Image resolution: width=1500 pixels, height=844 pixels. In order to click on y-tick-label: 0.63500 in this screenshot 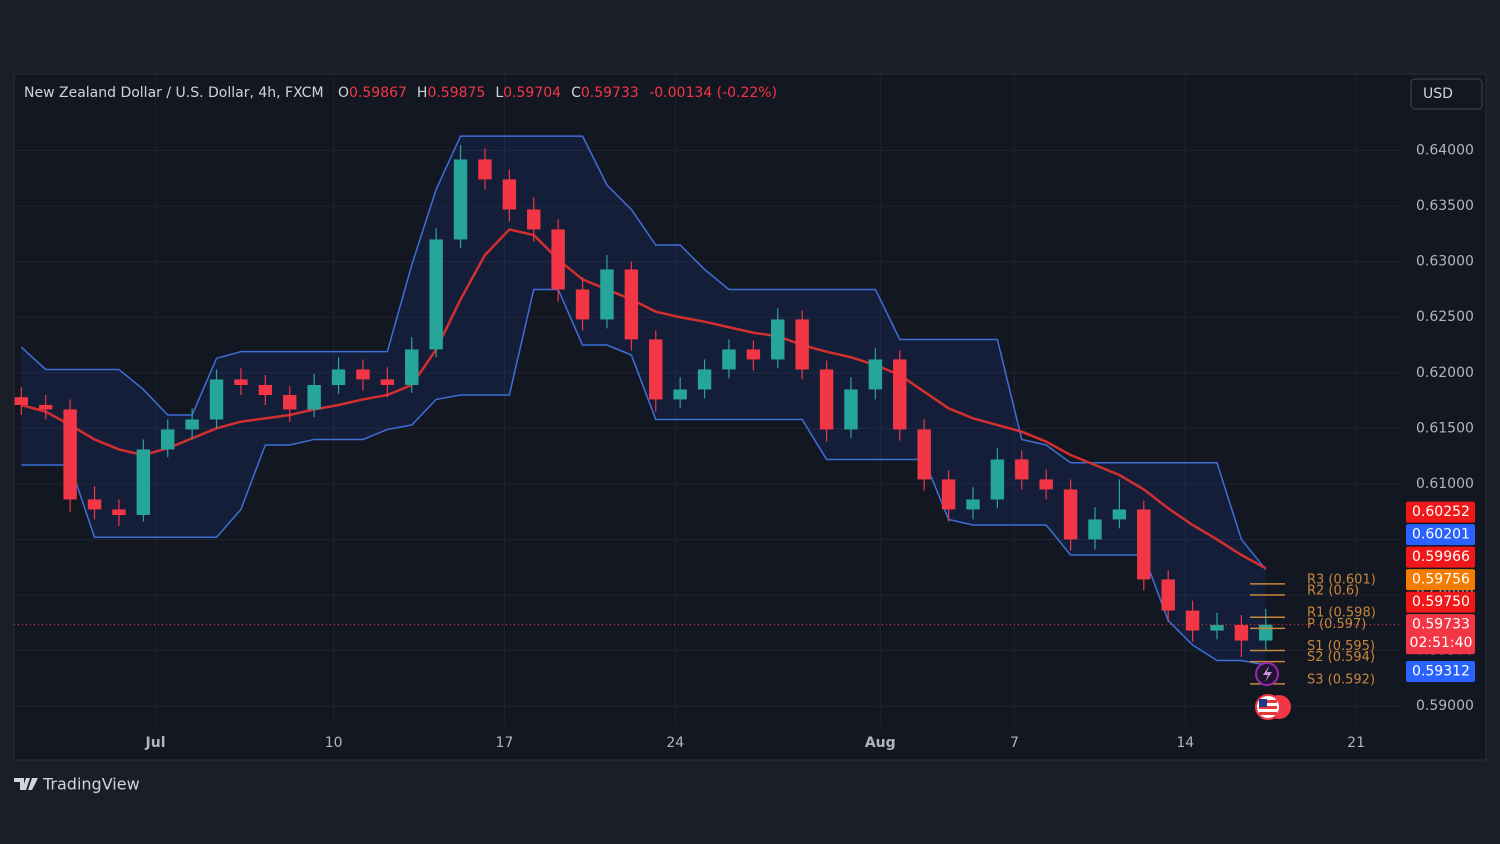, I will do `click(1445, 206)`.